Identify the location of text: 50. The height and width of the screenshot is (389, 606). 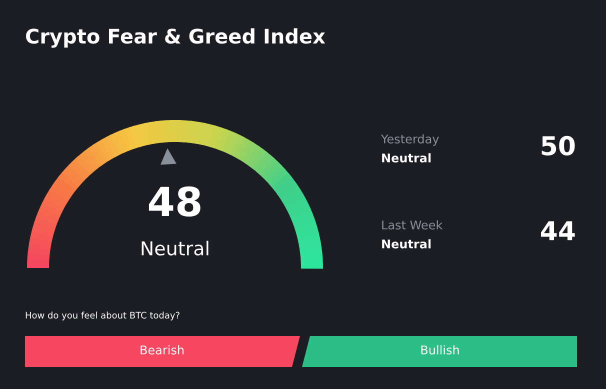
(558, 146).